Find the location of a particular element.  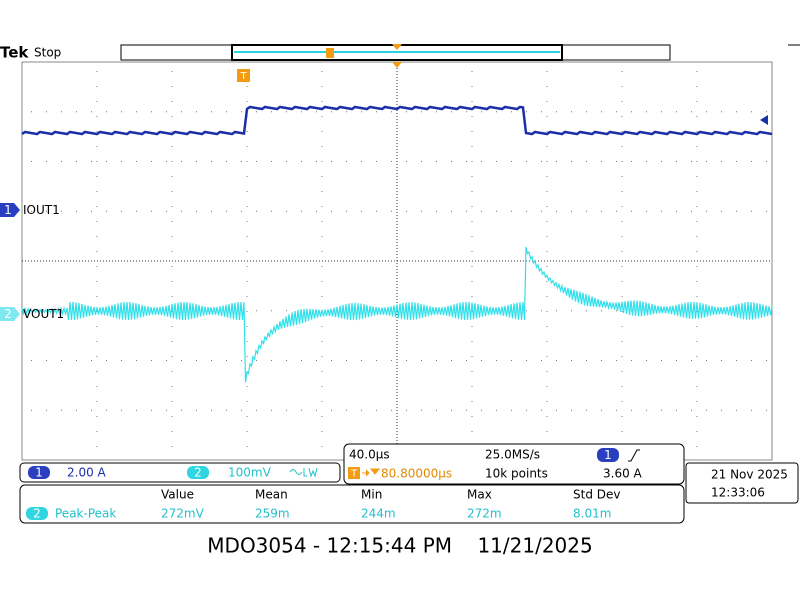

ch1-badge-text: 1 is located at coordinates (39, 473).